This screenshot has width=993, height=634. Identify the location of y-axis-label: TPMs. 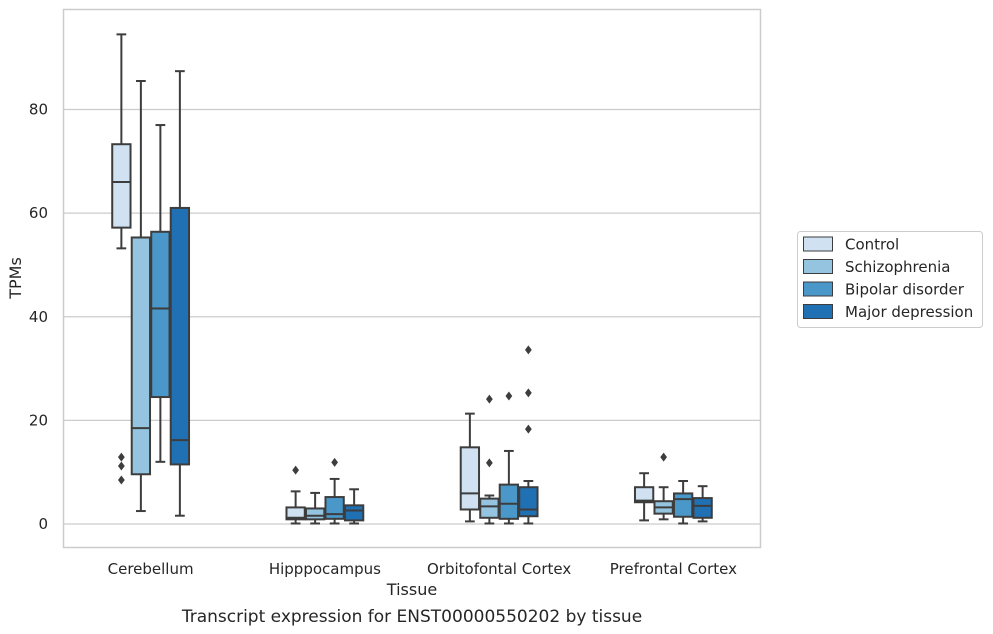
(15, 278).